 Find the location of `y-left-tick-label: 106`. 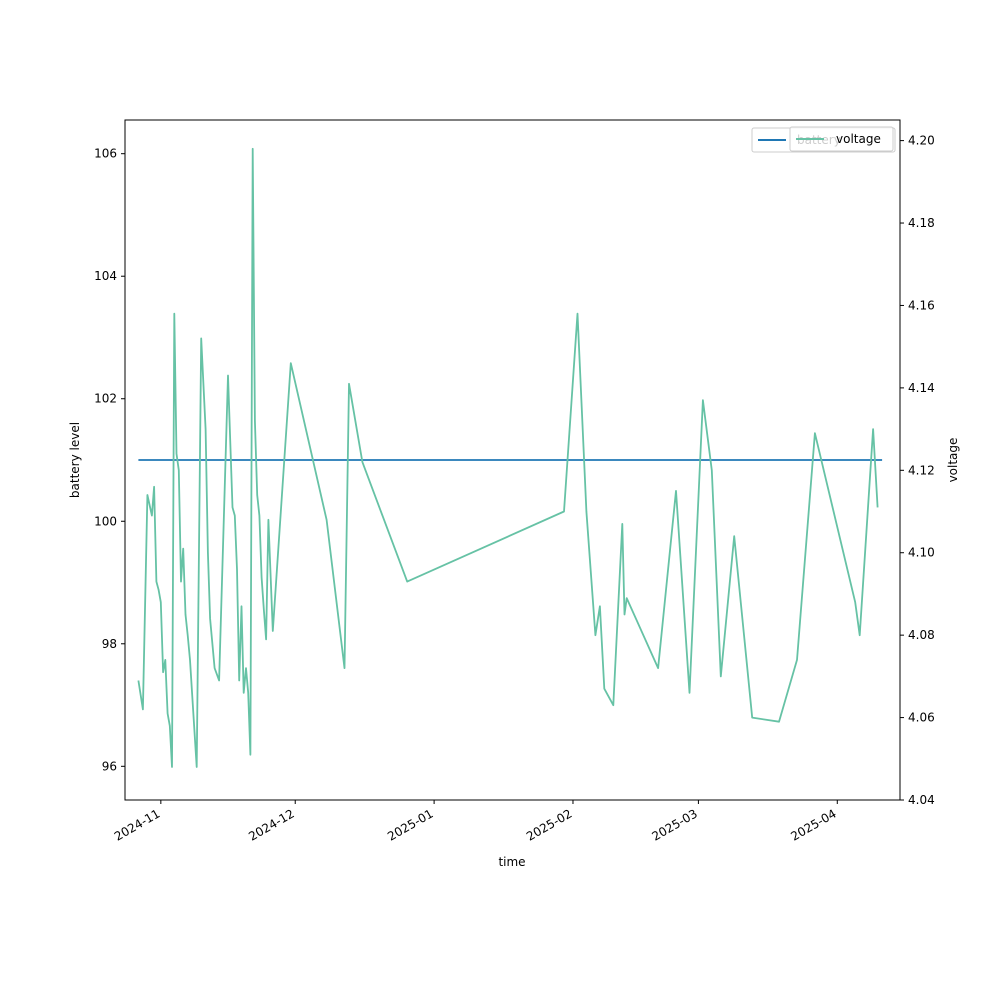

y-left-tick-label: 106 is located at coordinates (105, 154).